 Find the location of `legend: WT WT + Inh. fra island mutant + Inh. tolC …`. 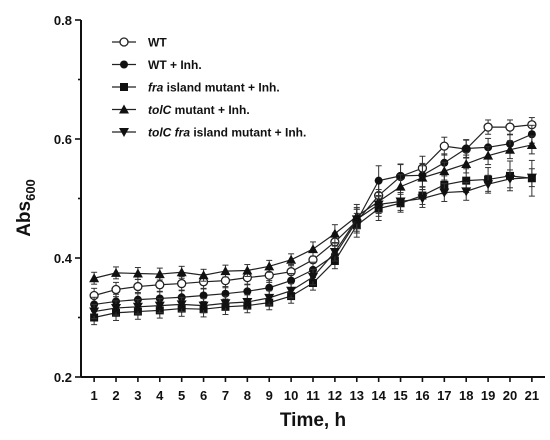

legend: WT WT + Inh. fra island mutant + Inh. tolC … is located at coordinates (209, 88).